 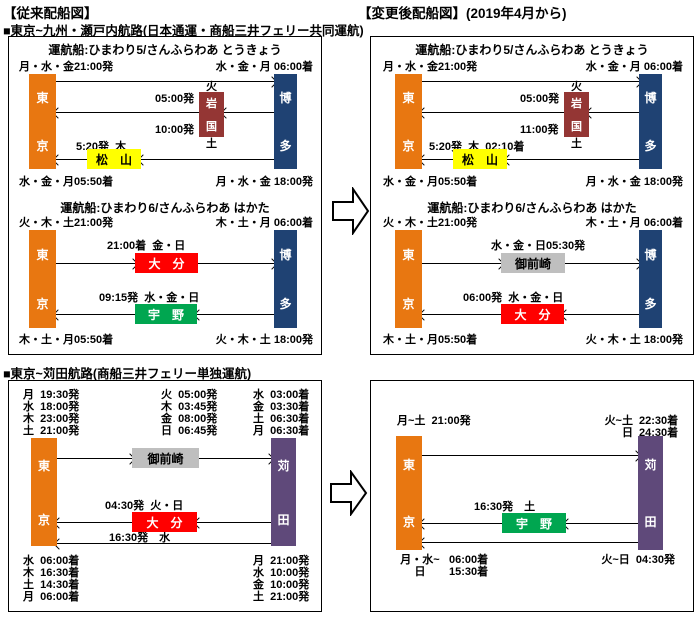 What do you see at coordinates (51, 431) in the screenshot?
I see `tokyo-departure-row: 土 21:00発` at bounding box center [51, 431].